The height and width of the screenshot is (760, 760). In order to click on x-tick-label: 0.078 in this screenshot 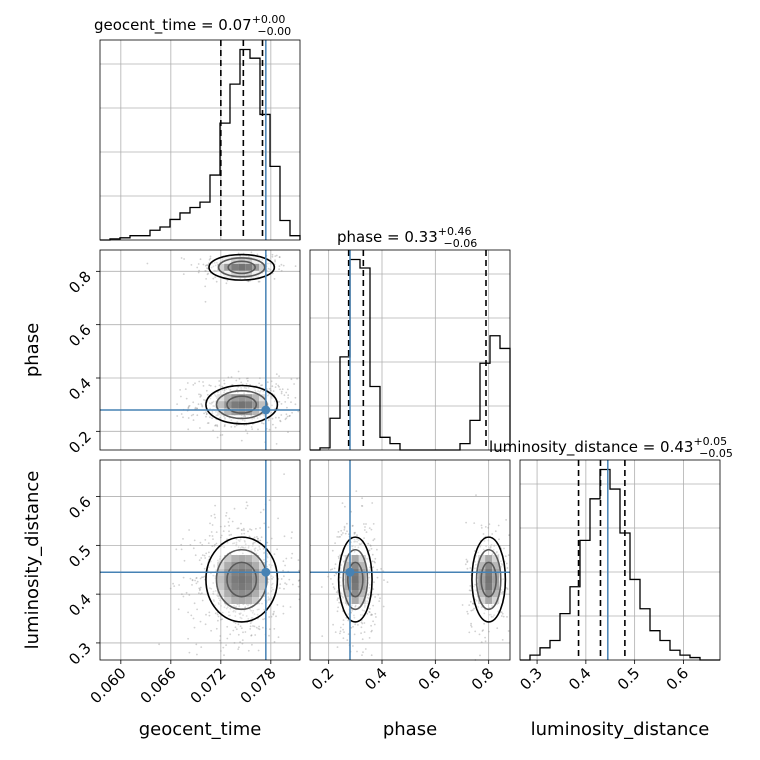, I will do `click(258, 685)`.